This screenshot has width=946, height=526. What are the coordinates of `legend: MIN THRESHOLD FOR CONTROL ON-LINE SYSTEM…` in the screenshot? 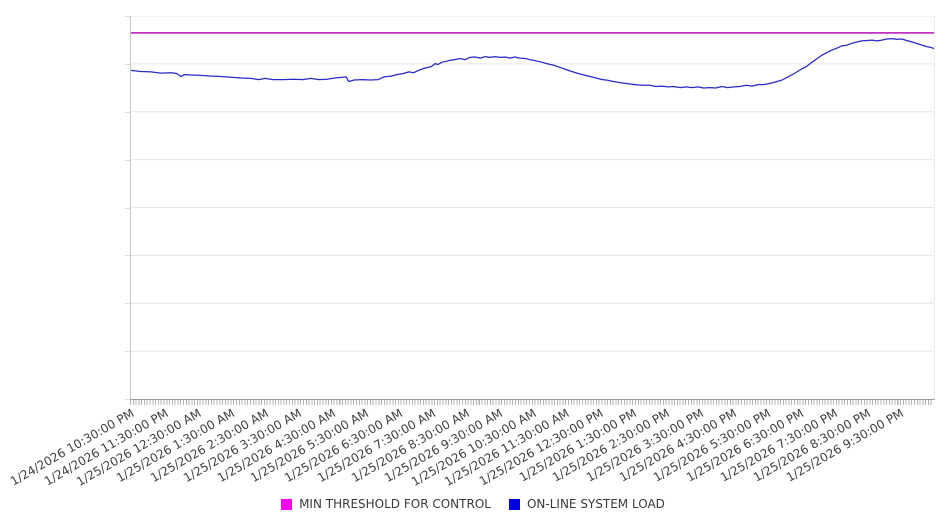 It's located at (473, 504).